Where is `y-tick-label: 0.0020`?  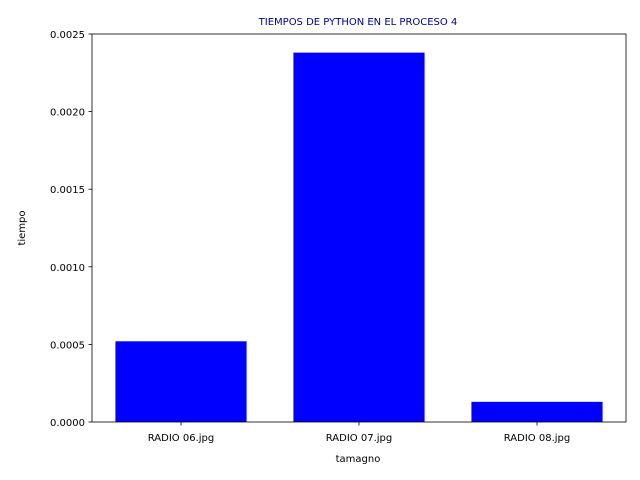
y-tick-label: 0.0020 is located at coordinates (67, 113).